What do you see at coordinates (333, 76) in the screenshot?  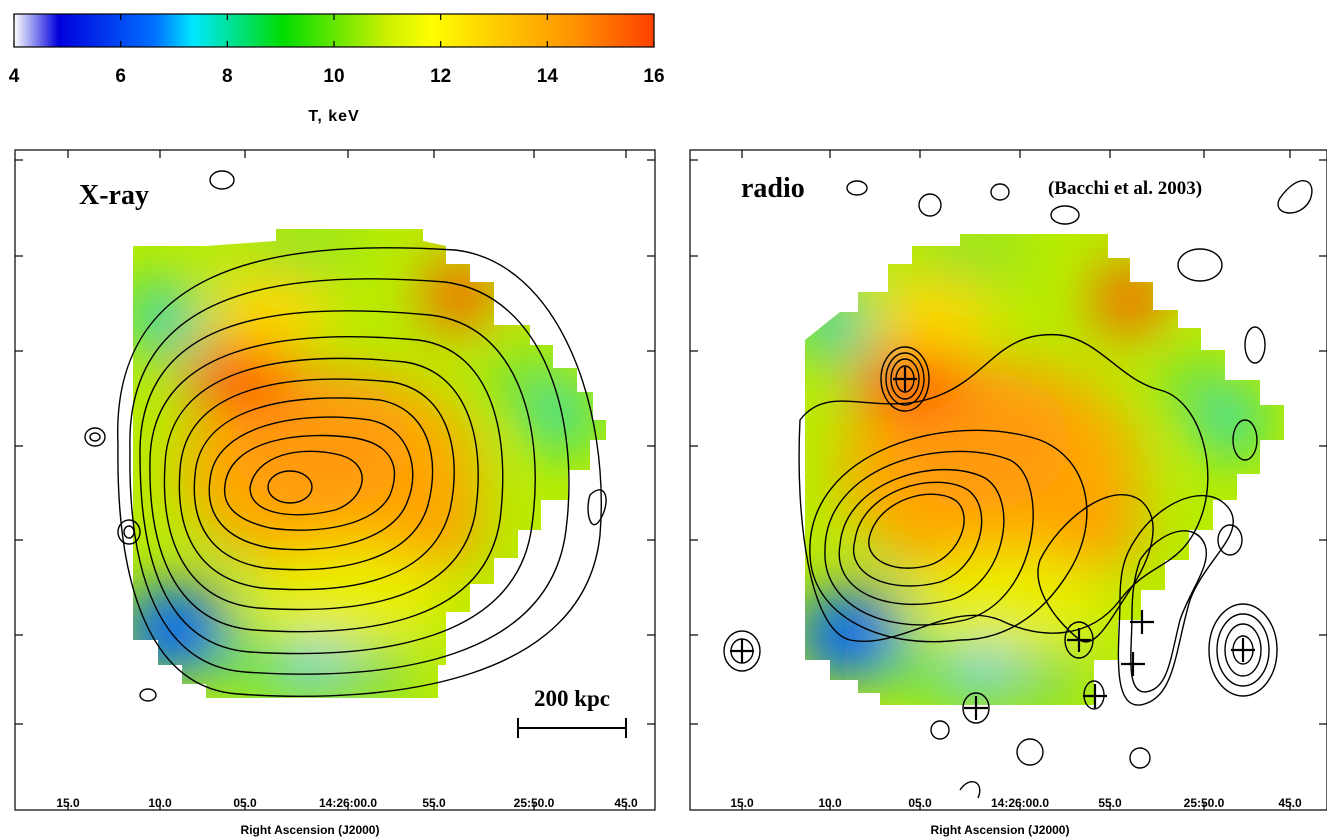 I see `colorbar-tick-label: 10` at bounding box center [333, 76].